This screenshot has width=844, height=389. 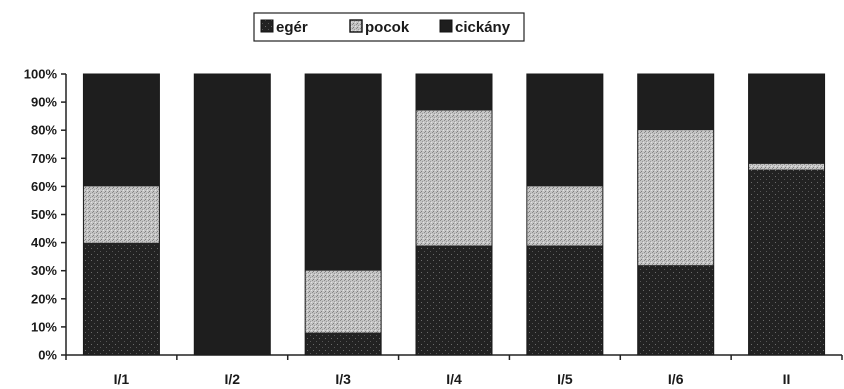 I want to click on y-tick-label: 80%, so click(x=44, y=130).